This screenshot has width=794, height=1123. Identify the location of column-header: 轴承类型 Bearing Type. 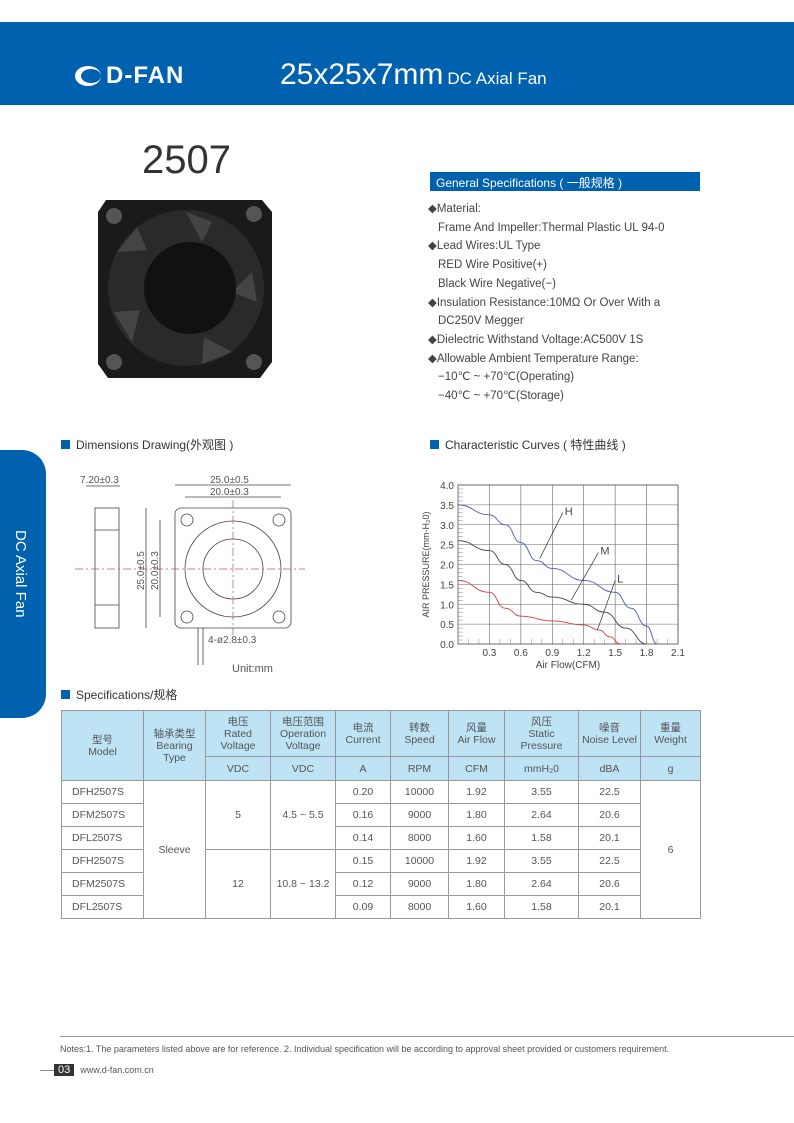
(174, 745).